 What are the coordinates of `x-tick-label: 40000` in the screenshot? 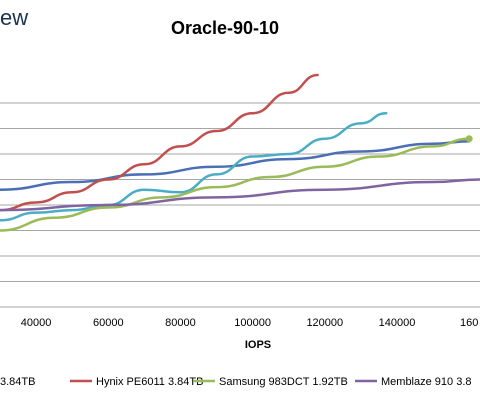 It's located at (36, 323).